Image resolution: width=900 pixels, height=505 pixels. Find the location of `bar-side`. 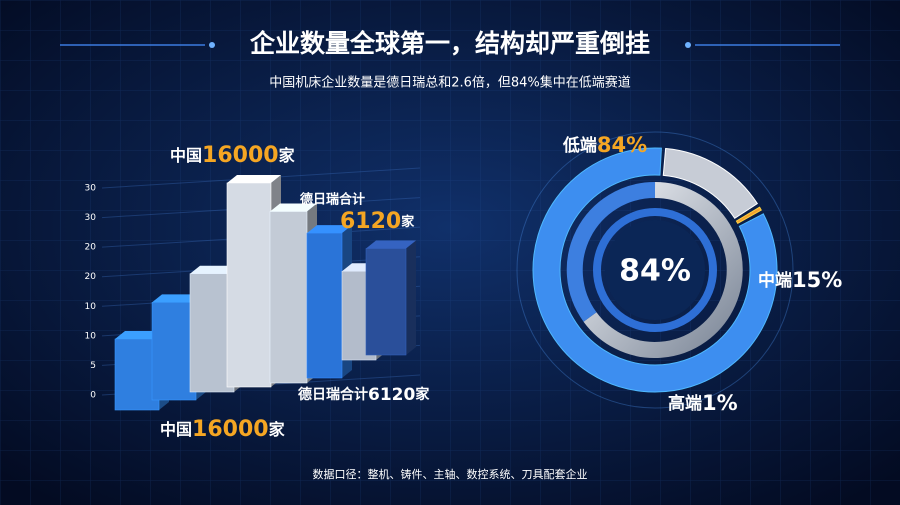

bar-side is located at coordinates (411, 297).